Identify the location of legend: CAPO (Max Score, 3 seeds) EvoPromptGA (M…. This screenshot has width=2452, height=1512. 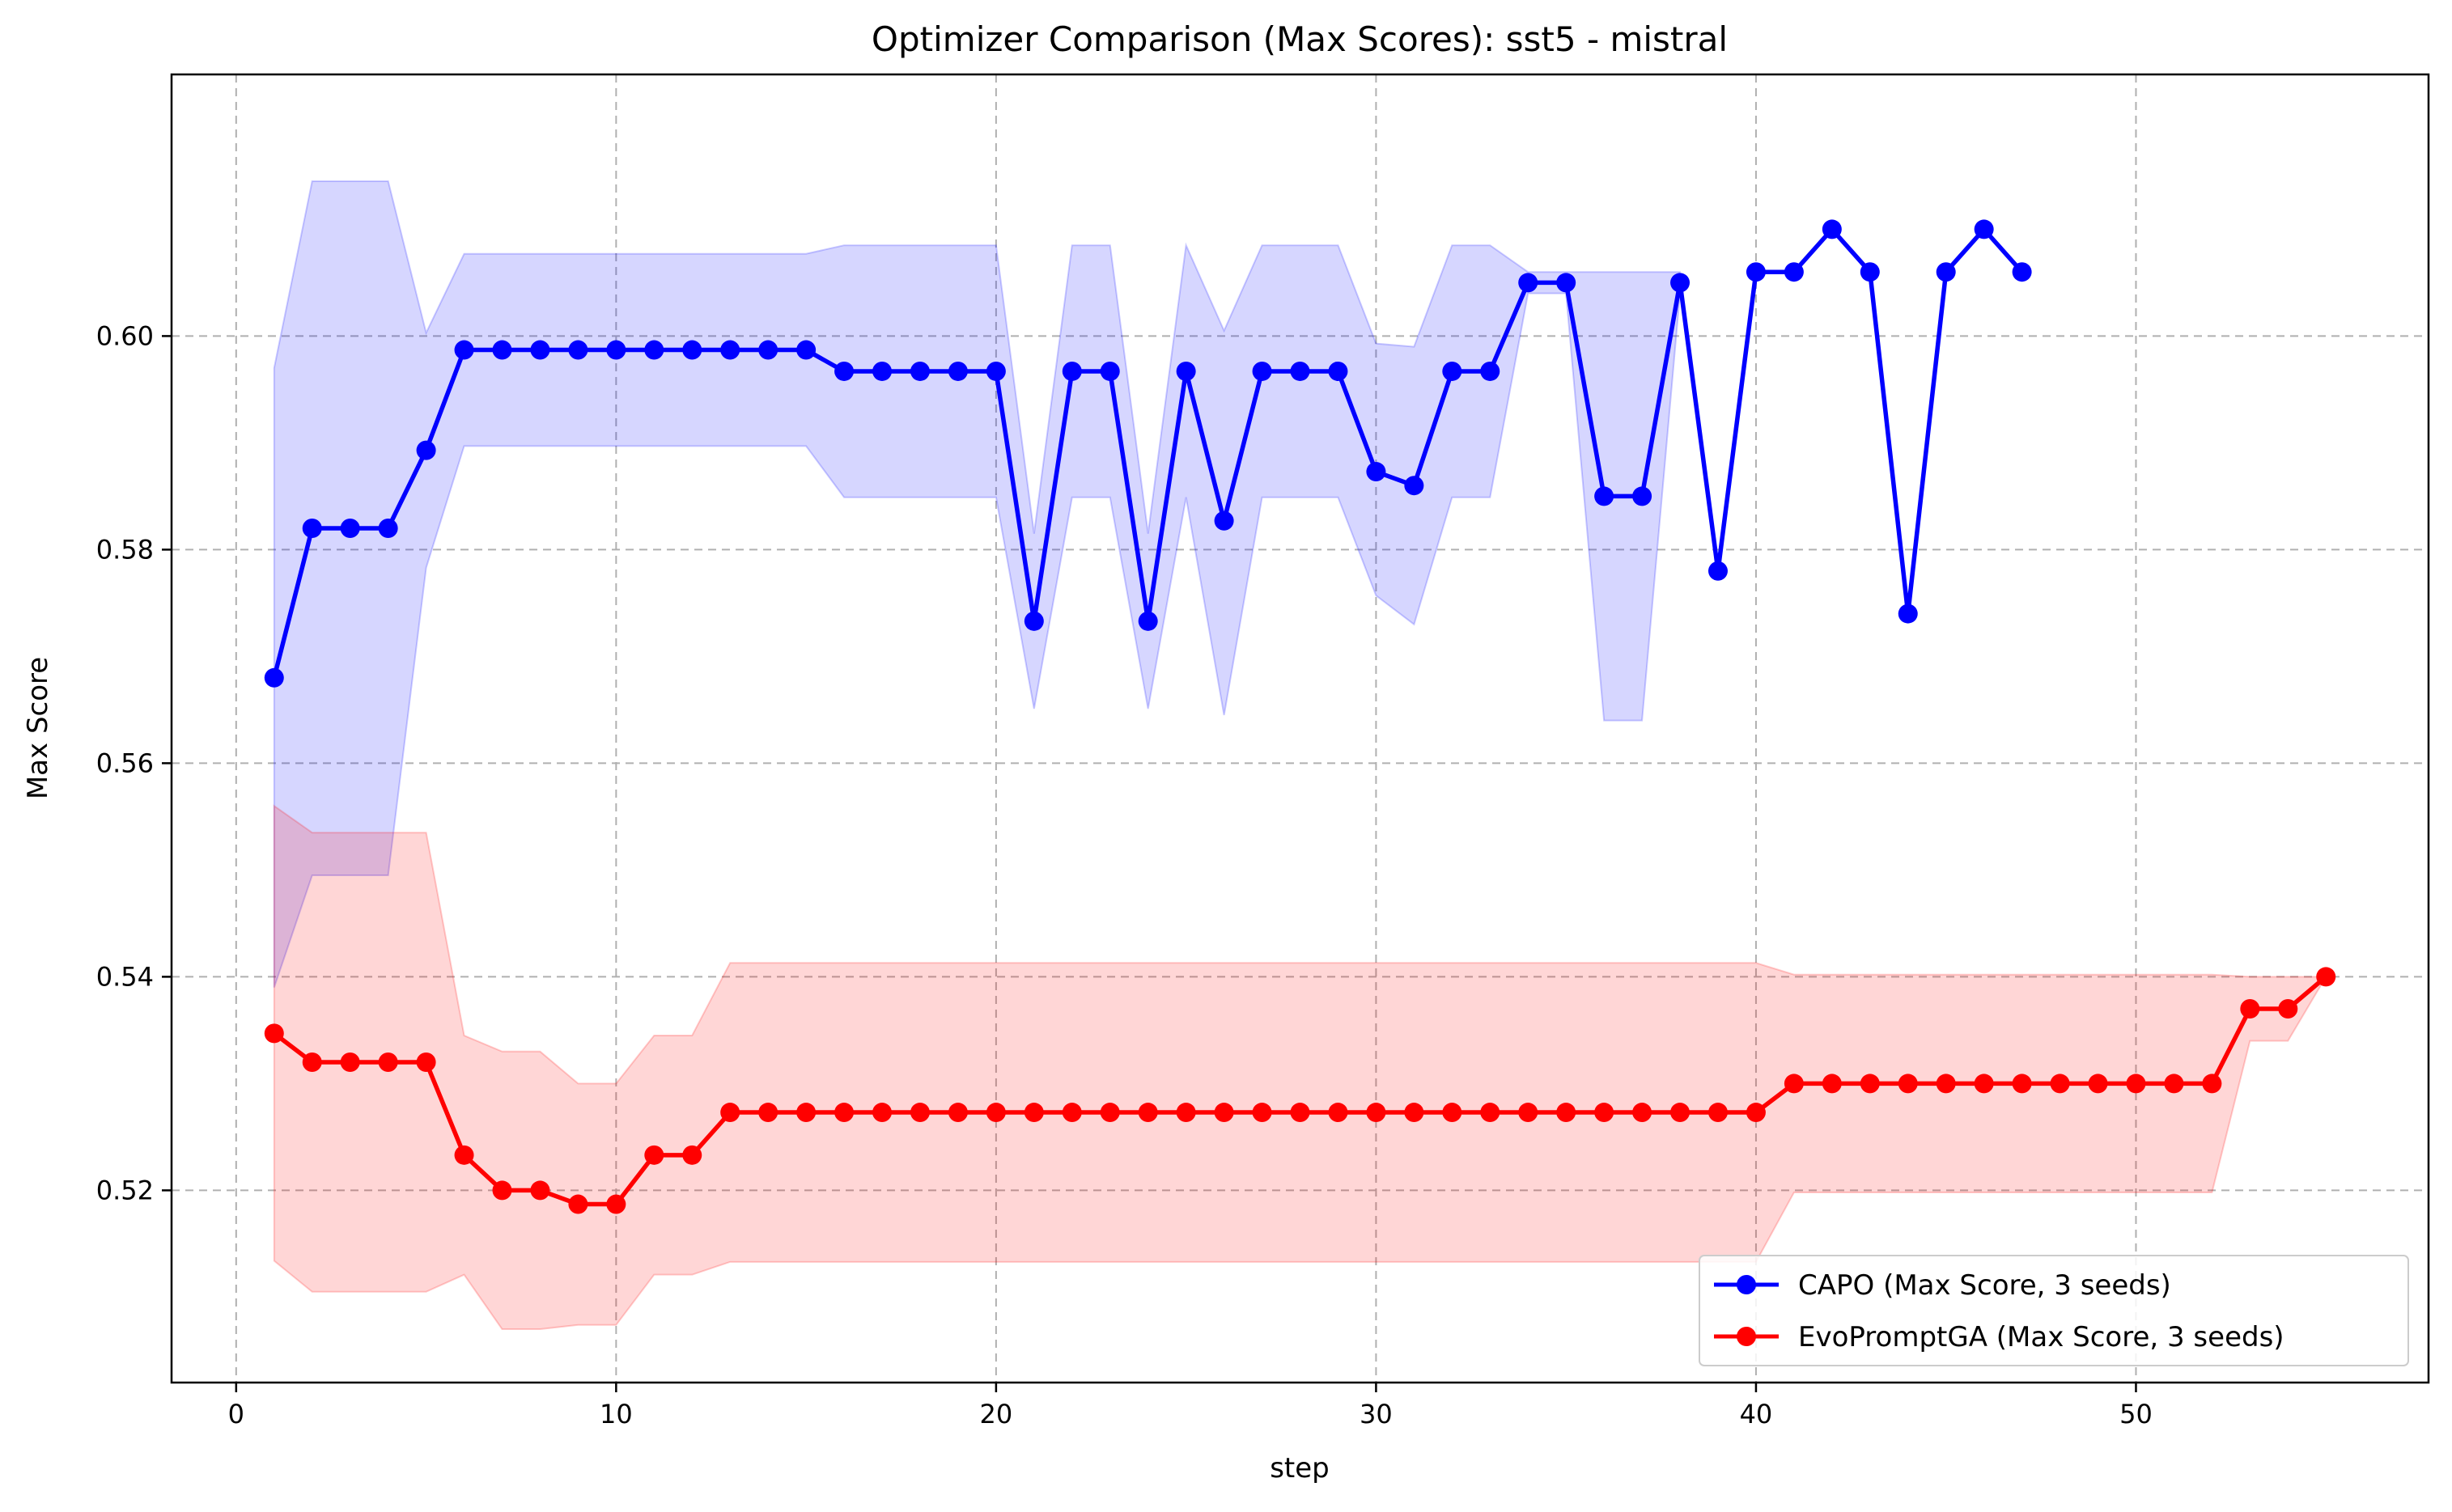
(2054, 1310).